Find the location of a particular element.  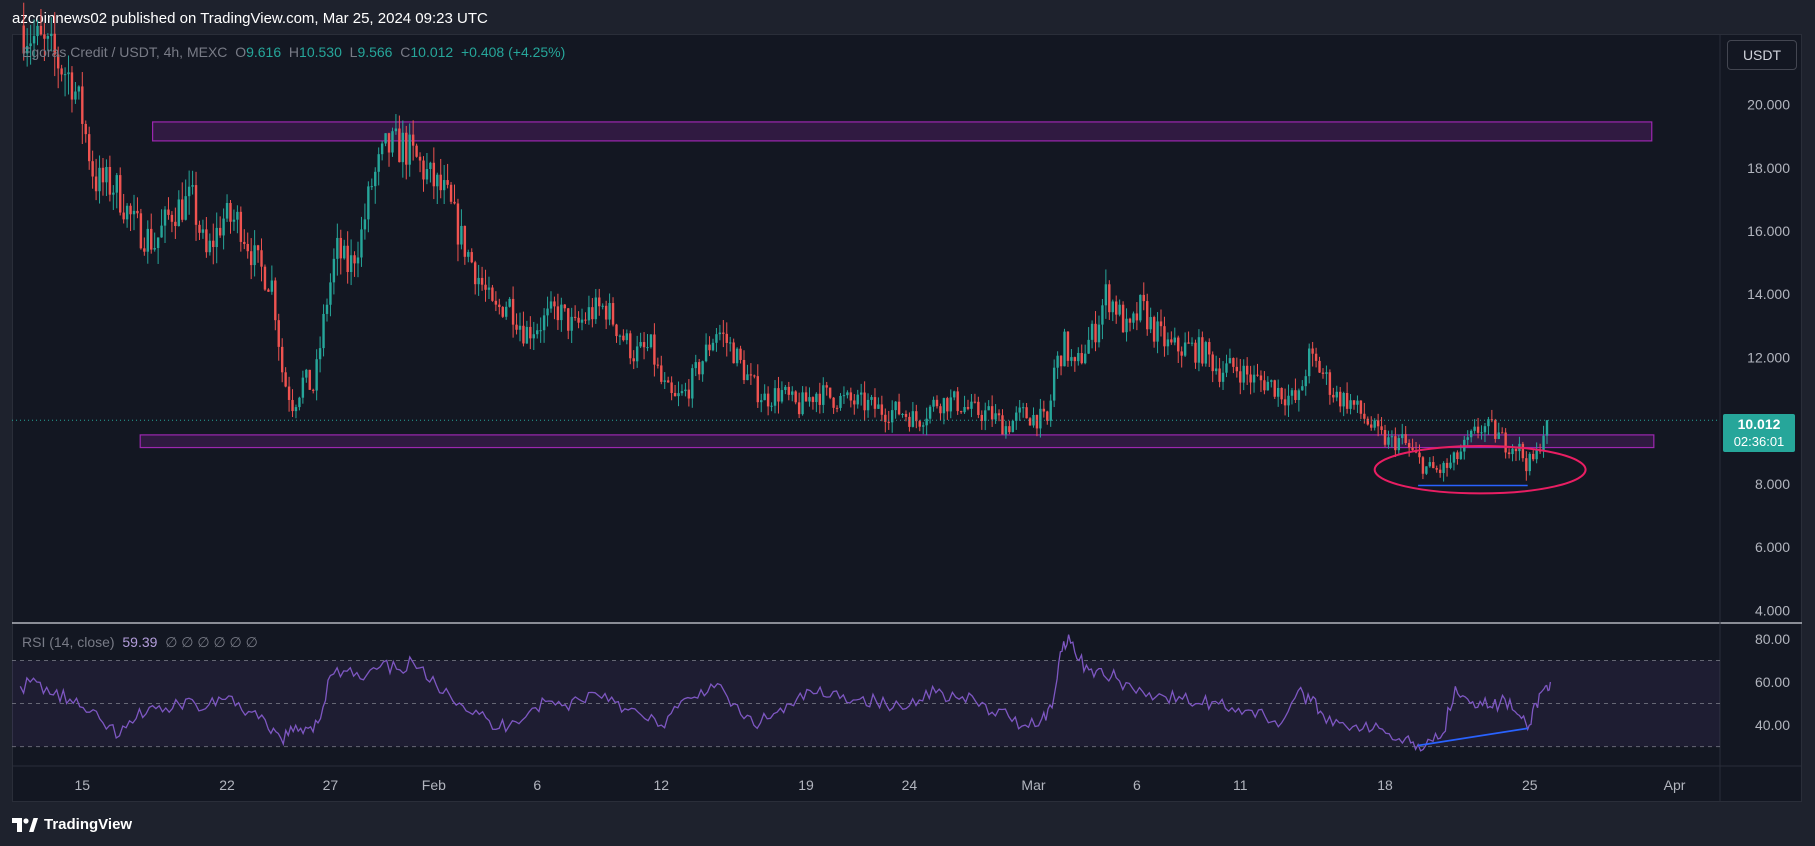

tradingview-logo: TradingView is located at coordinates (72, 825).